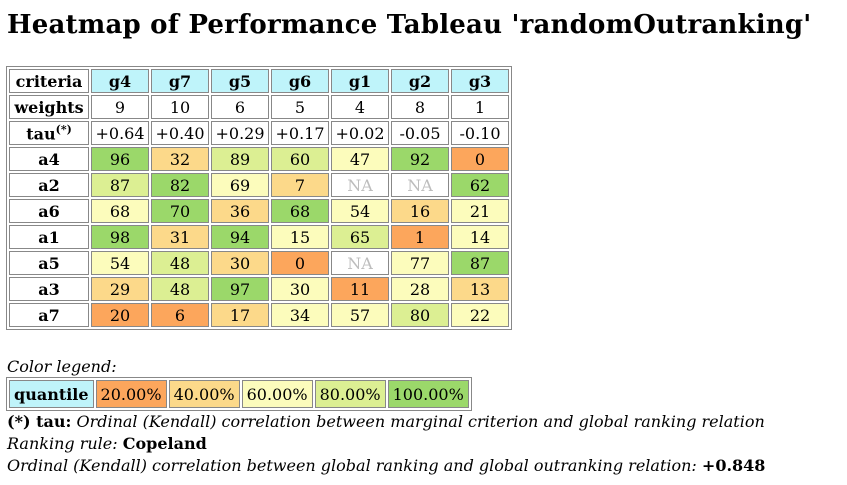 Image resolution: width=847 pixels, height=485 pixels. I want to click on heatmap-cell: 11, so click(360, 289).